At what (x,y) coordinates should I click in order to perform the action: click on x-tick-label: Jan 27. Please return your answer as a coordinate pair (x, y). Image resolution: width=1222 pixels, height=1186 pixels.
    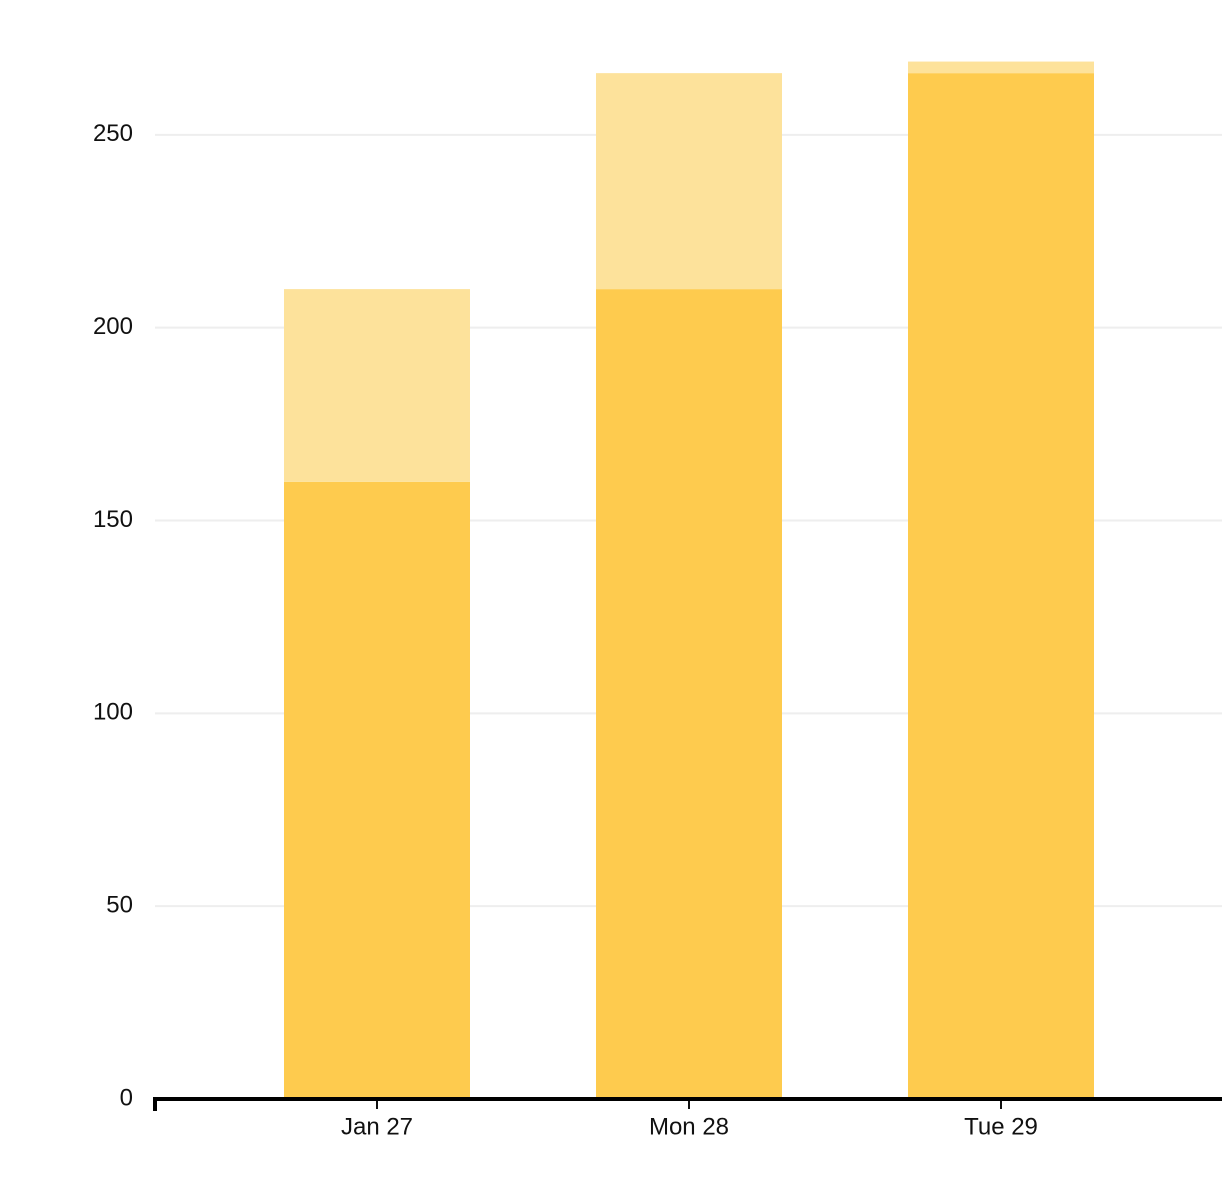
    Looking at the image, I should click on (377, 1126).